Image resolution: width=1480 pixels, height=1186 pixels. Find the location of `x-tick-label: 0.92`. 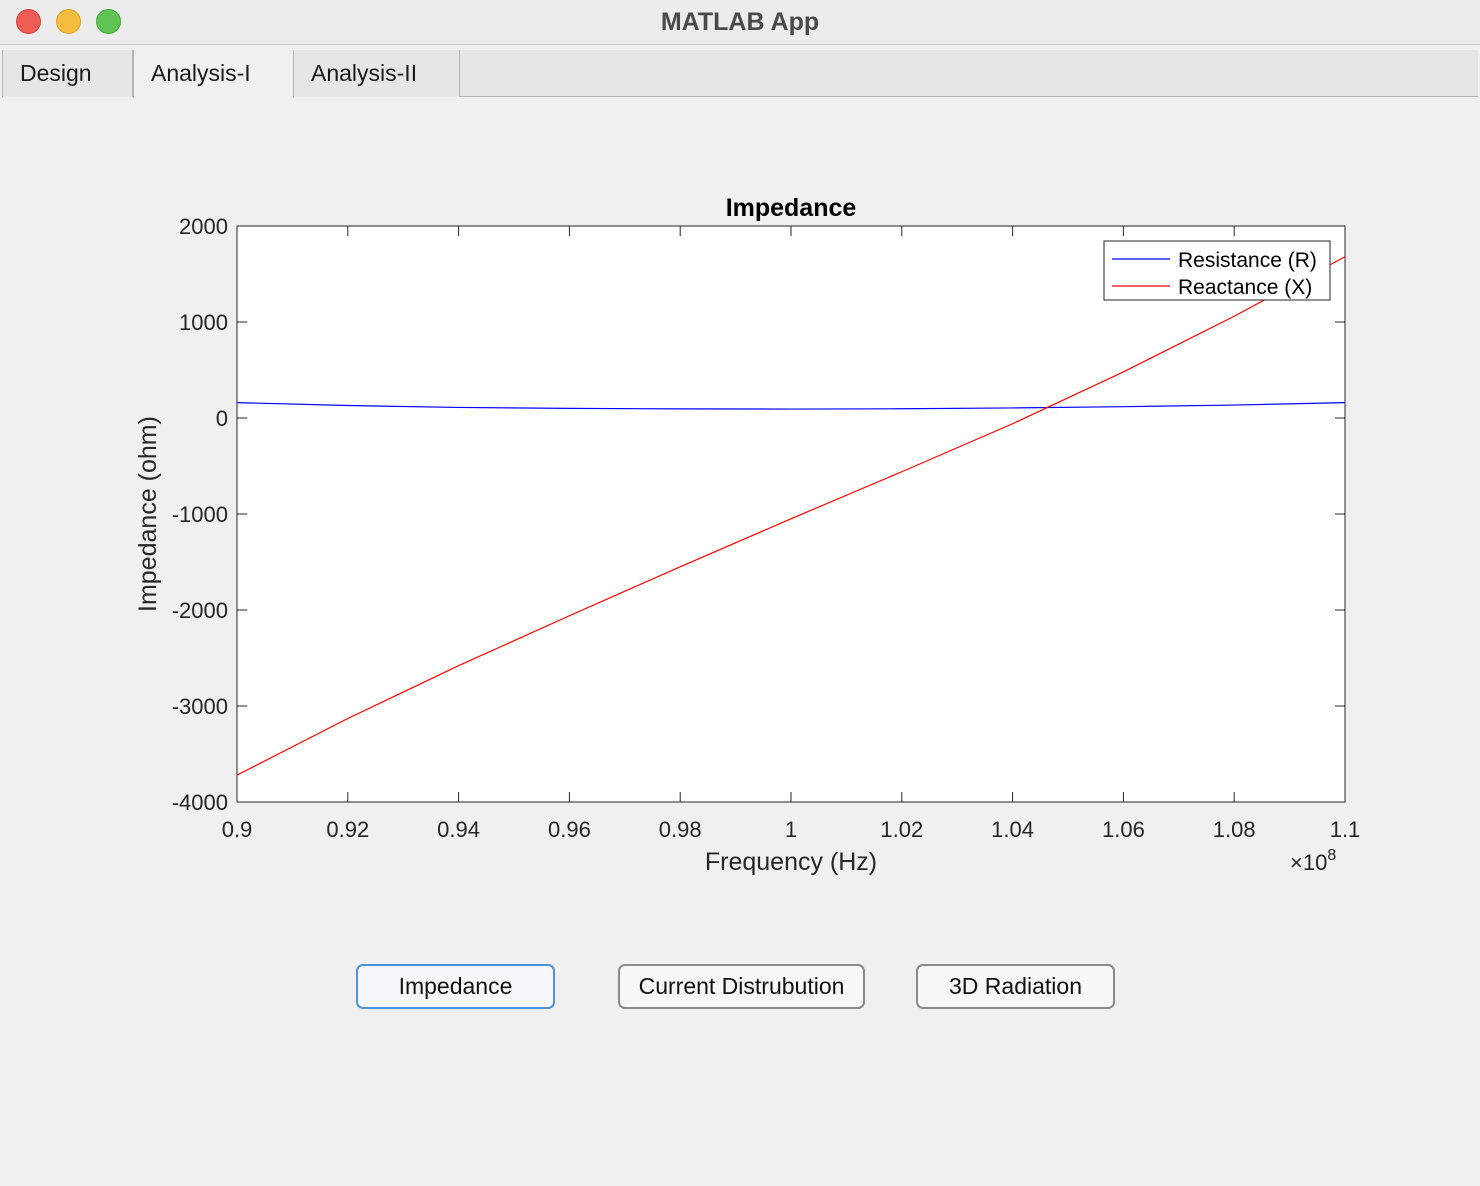

x-tick-label: 0.92 is located at coordinates (347, 829).